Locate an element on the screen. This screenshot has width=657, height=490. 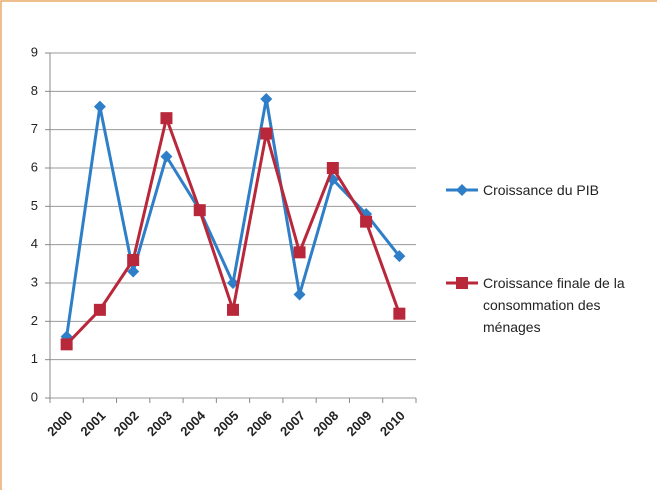
x-tick-label: 2003 is located at coordinates (159, 423).